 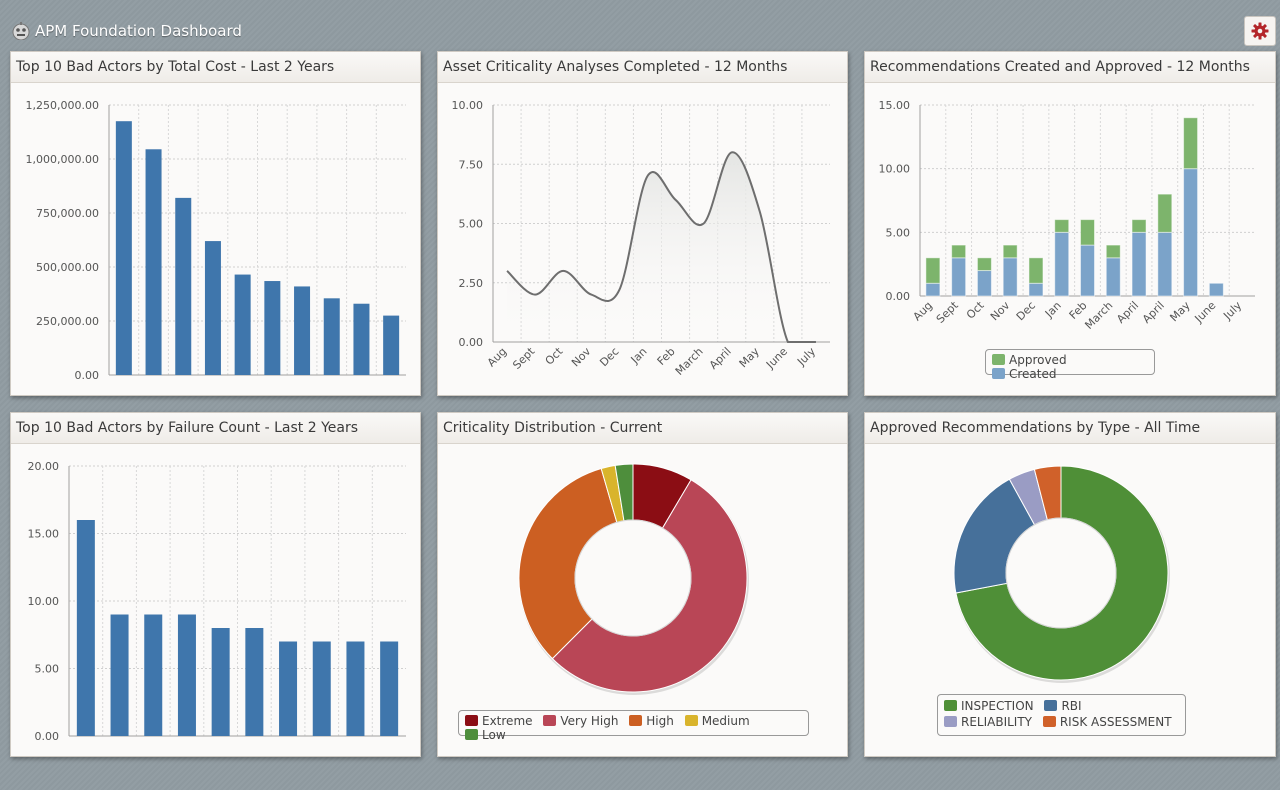 I want to click on y-tick-label: 2.50, so click(x=471, y=283).